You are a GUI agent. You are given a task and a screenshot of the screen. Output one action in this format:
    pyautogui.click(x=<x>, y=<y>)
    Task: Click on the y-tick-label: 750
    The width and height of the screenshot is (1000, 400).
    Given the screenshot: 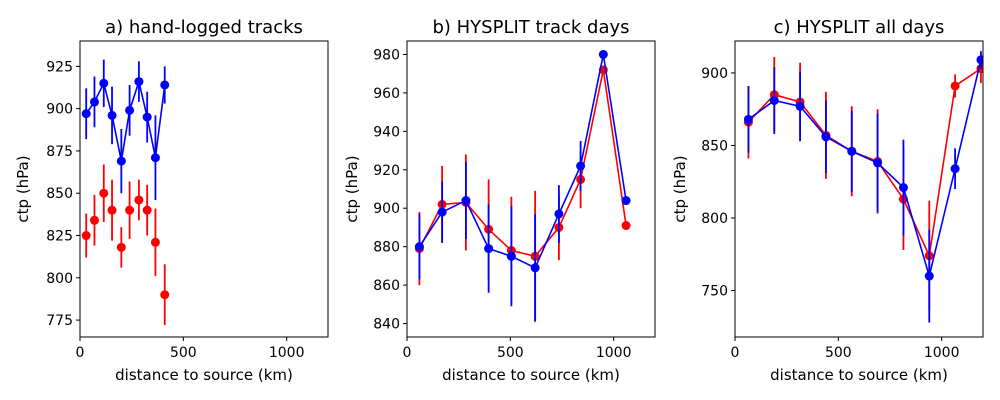 What is the action you would take?
    pyautogui.click(x=714, y=292)
    